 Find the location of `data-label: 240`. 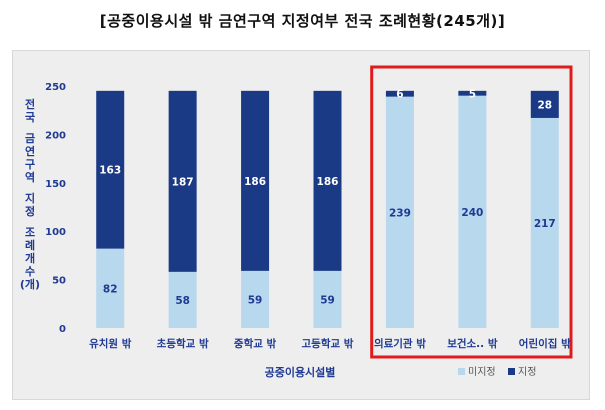

data-label: 240 is located at coordinates (472, 213).